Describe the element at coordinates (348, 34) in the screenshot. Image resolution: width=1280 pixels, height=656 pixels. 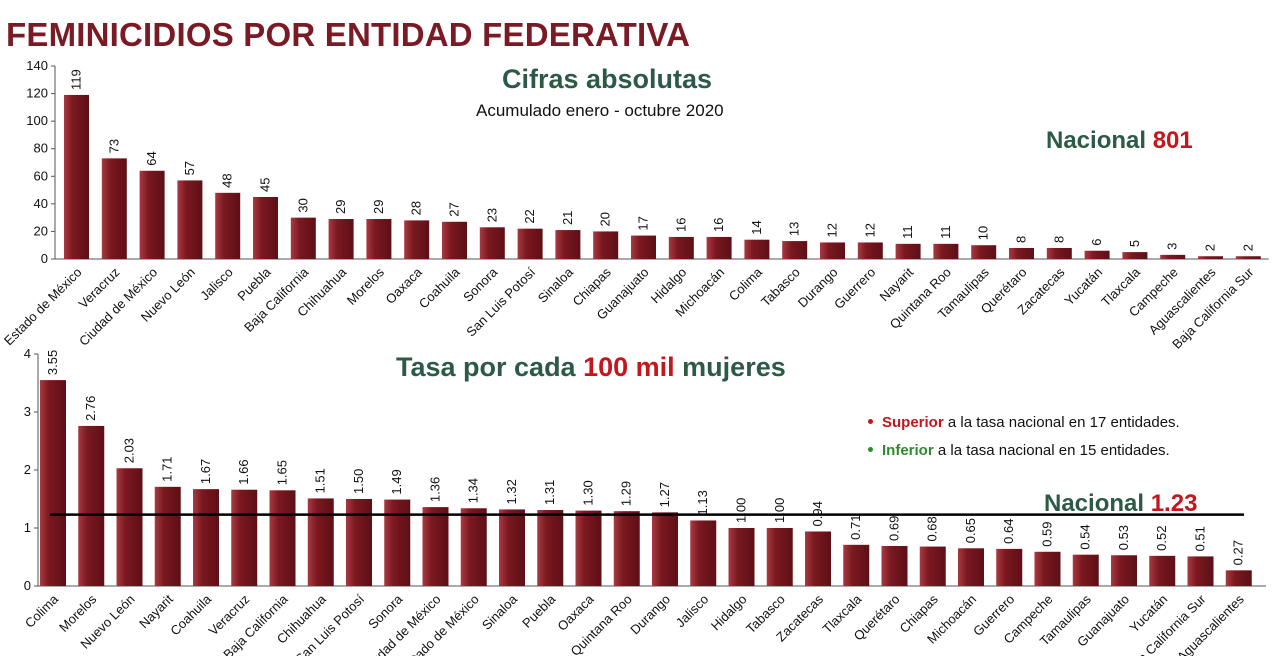
I see `page-title: FEMINICIDIOS POR ENTIDAD FEDERATIVA` at that location.